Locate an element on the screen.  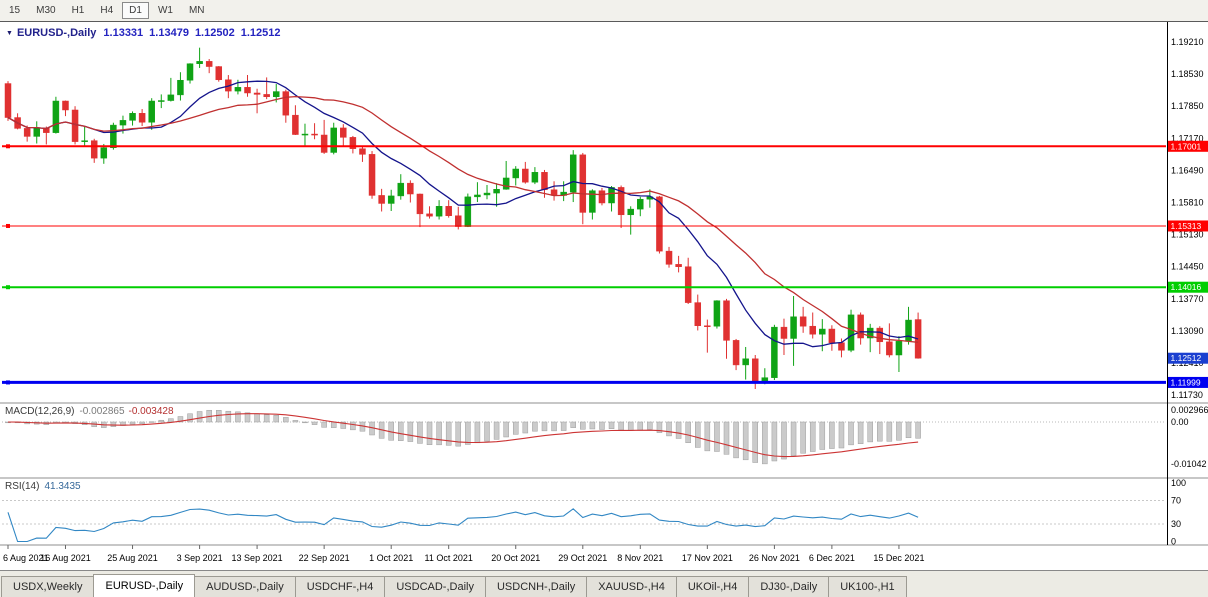
chevron-down-icon: ▼ is located at coordinates (9, 33).